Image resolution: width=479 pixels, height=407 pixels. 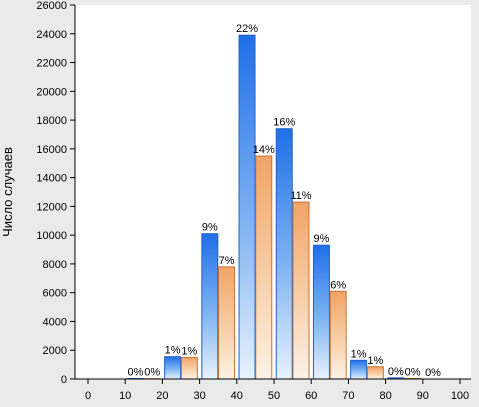 What do you see at coordinates (51, 150) in the screenshot?
I see `y-tick-label: 16000` at bounding box center [51, 150].